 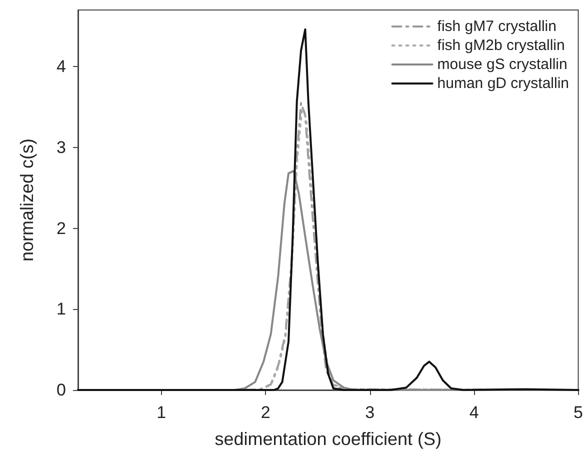 I want to click on x-tick-label: 5, so click(x=579, y=412).